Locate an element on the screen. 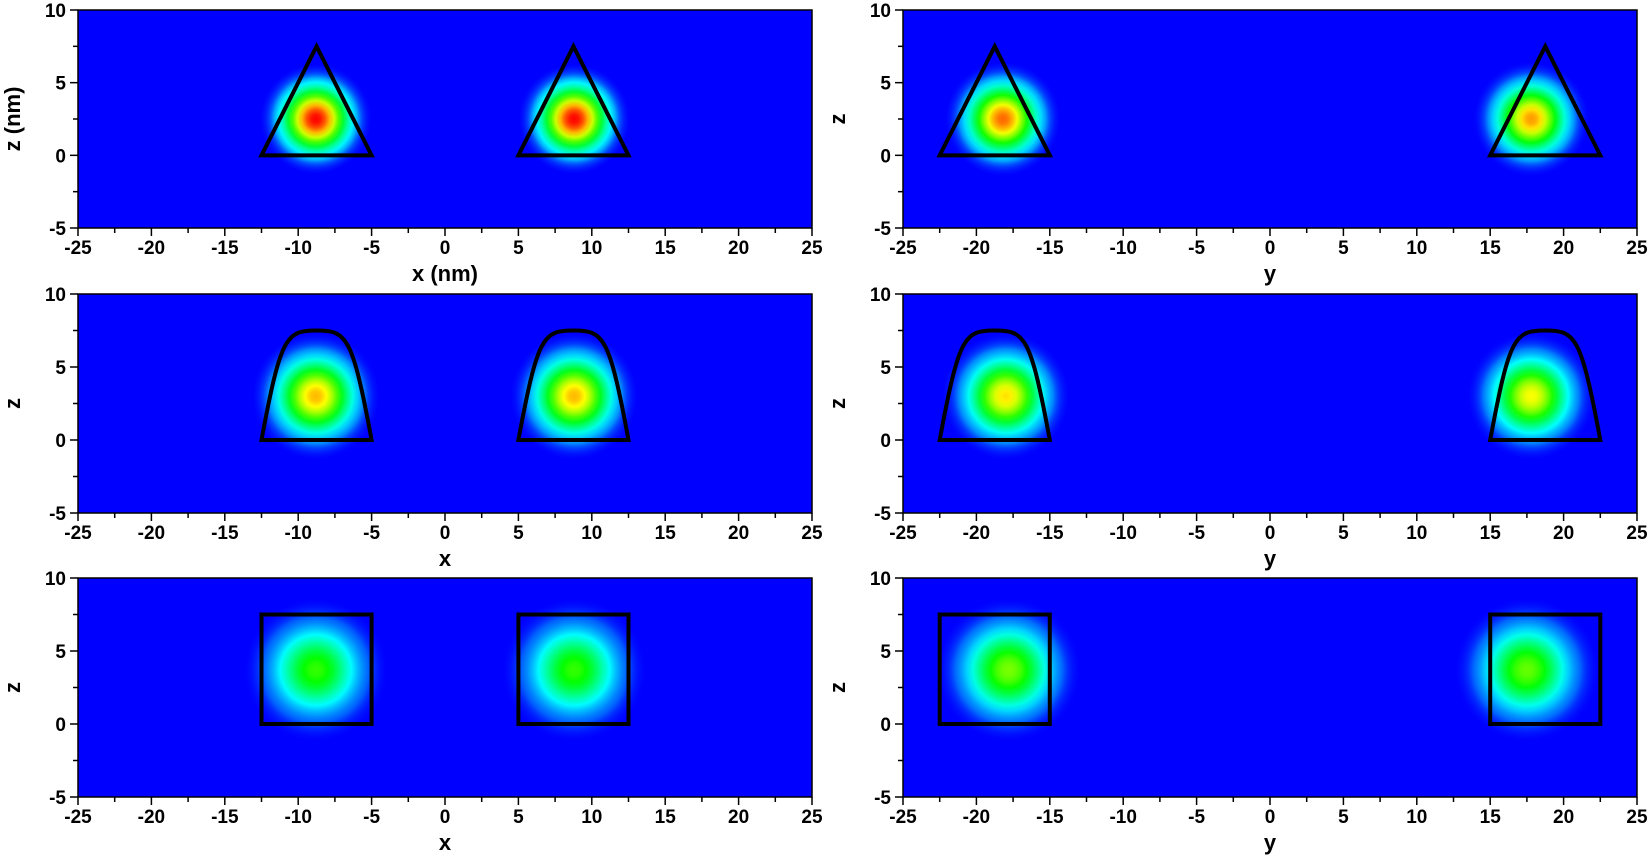  x-axis-title: x is located at coordinates (445, 558).